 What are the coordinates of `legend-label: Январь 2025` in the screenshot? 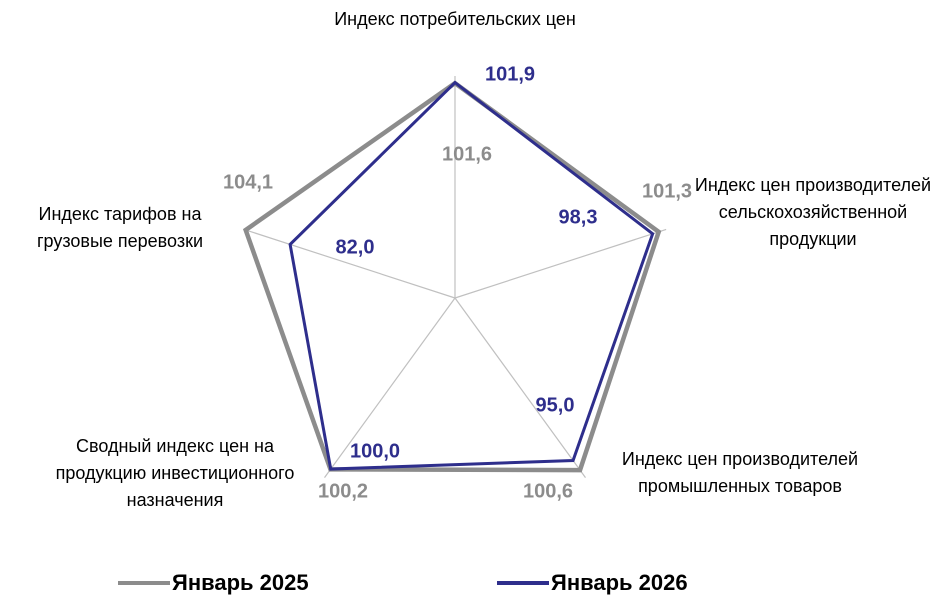 It's located at (240, 582).